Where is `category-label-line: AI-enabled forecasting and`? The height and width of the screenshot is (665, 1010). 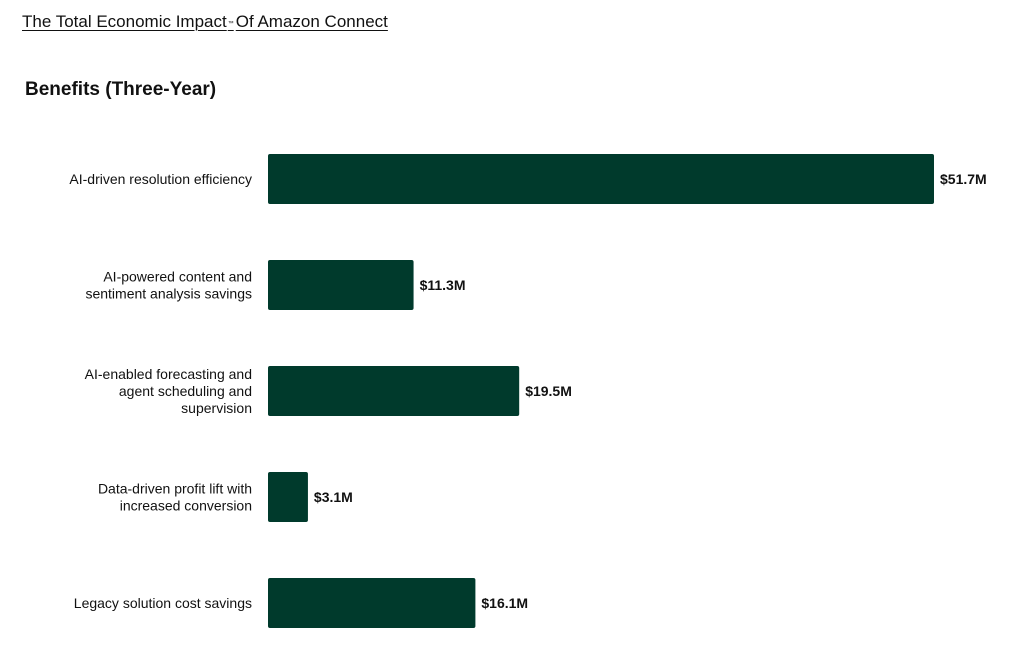
category-label-line: AI-enabled forecasting and is located at coordinates (168, 374).